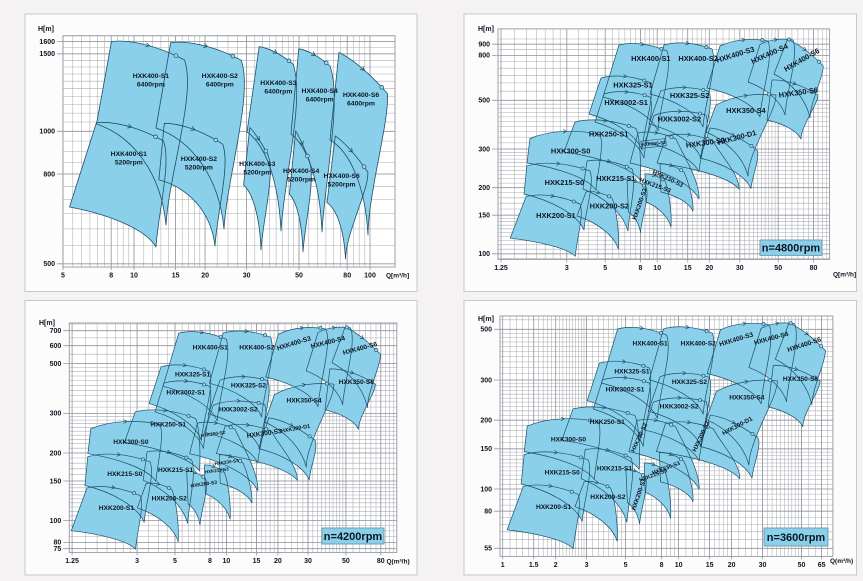 This screenshot has height=581, width=863. What do you see at coordinates (503, 565) in the screenshot?
I see `svg-text: 1` at bounding box center [503, 565].